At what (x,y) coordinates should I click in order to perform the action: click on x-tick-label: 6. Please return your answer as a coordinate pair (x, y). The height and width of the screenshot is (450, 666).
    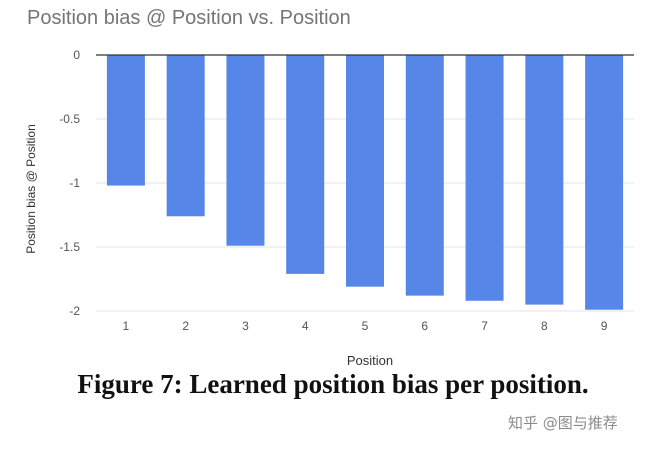
    Looking at the image, I should click on (424, 326).